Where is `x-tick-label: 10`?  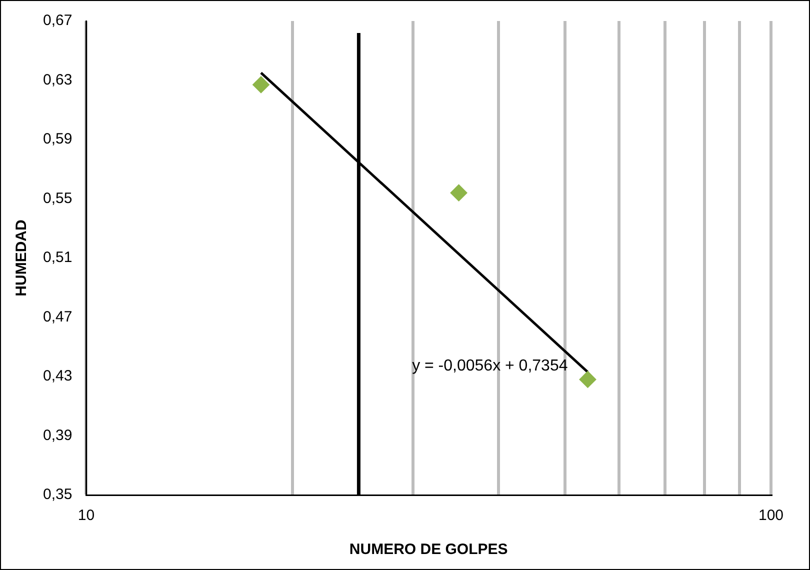 x-tick-label: 10 is located at coordinates (86, 515).